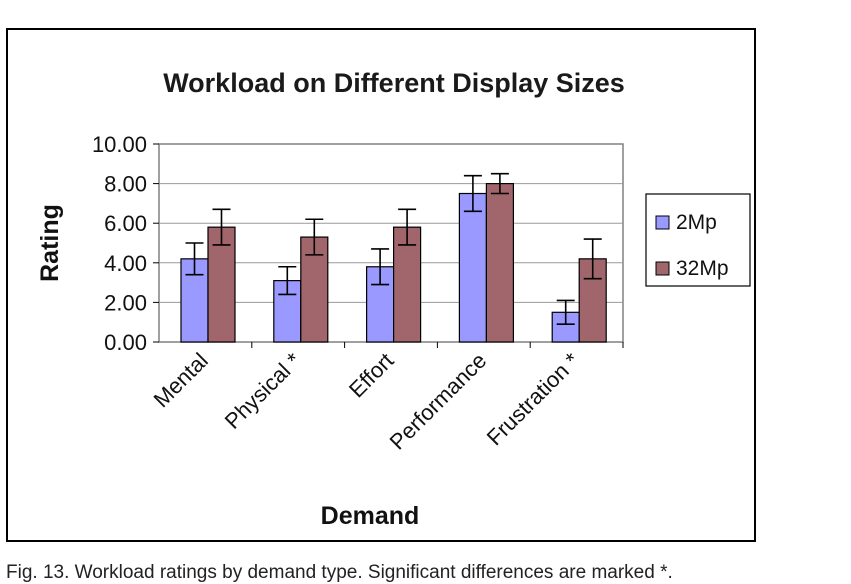 This screenshot has width=851, height=584. Describe the element at coordinates (371, 375) in the screenshot. I see `x-tick-label: Effort` at that location.